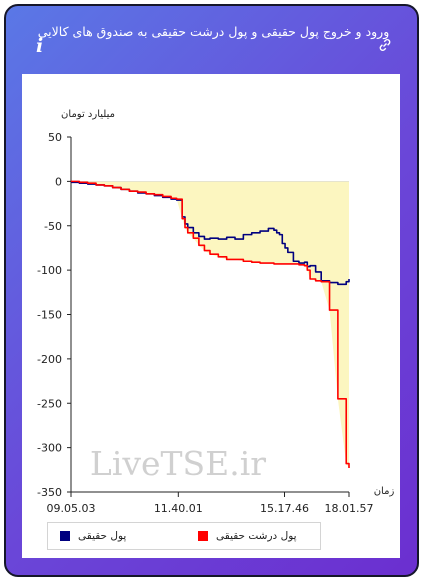 Image resolution: width=425 pixels, height=581 pixels. What do you see at coordinates (53, 226) in the screenshot?
I see `y-tick-label: -50` at bounding box center [53, 226].